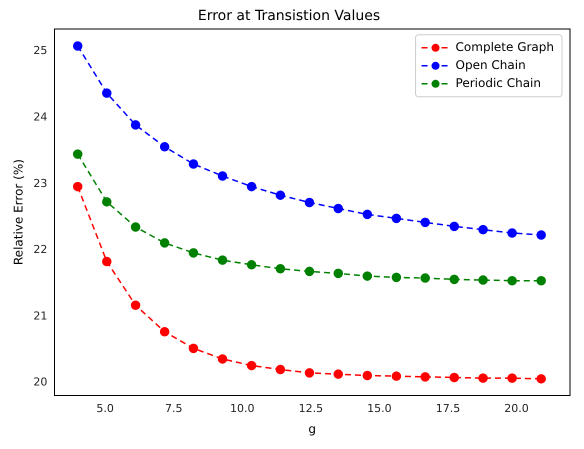 Image resolution: width=584 pixels, height=449 pixels. What do you see at coordinates (379, 408) in the screenshot?
I see `x-tick-label: 15.0` at bounding box center [379, 408].